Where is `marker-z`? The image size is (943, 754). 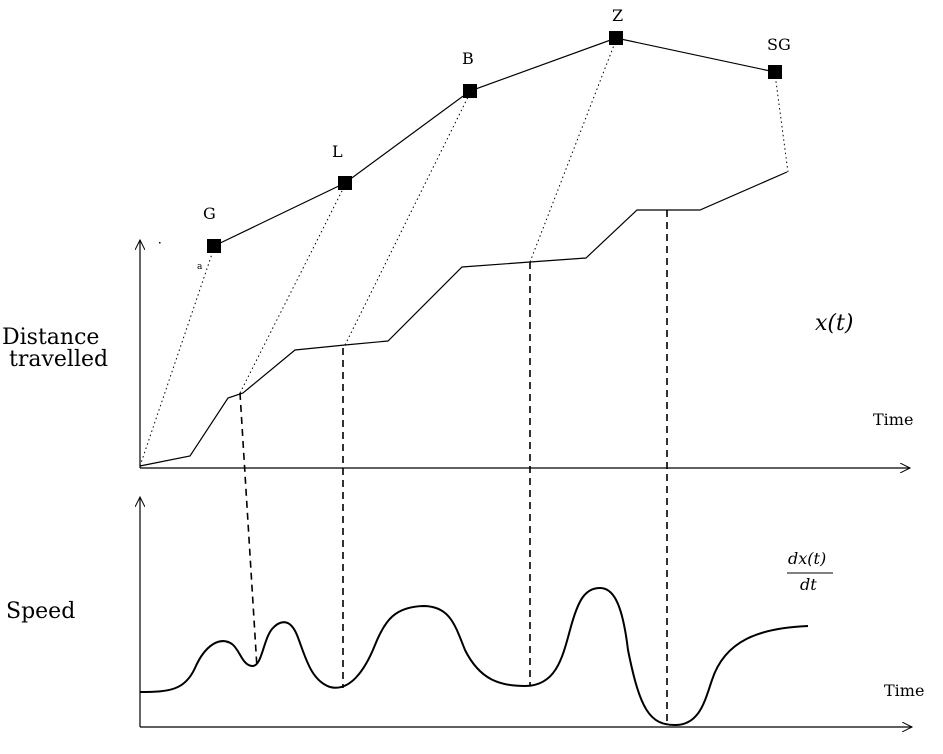 marker-z is located at coordinates (616, 38).